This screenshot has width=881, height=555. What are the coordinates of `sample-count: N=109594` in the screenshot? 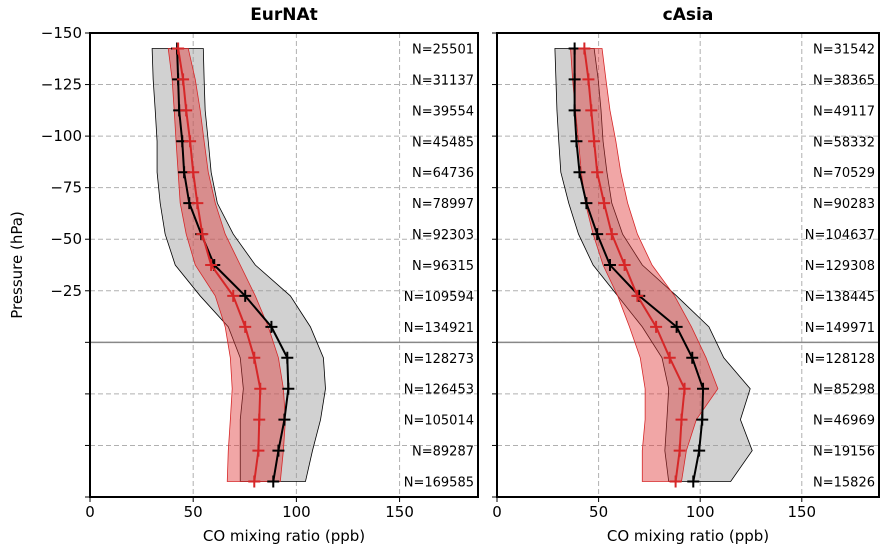 It's located at (439, 297).